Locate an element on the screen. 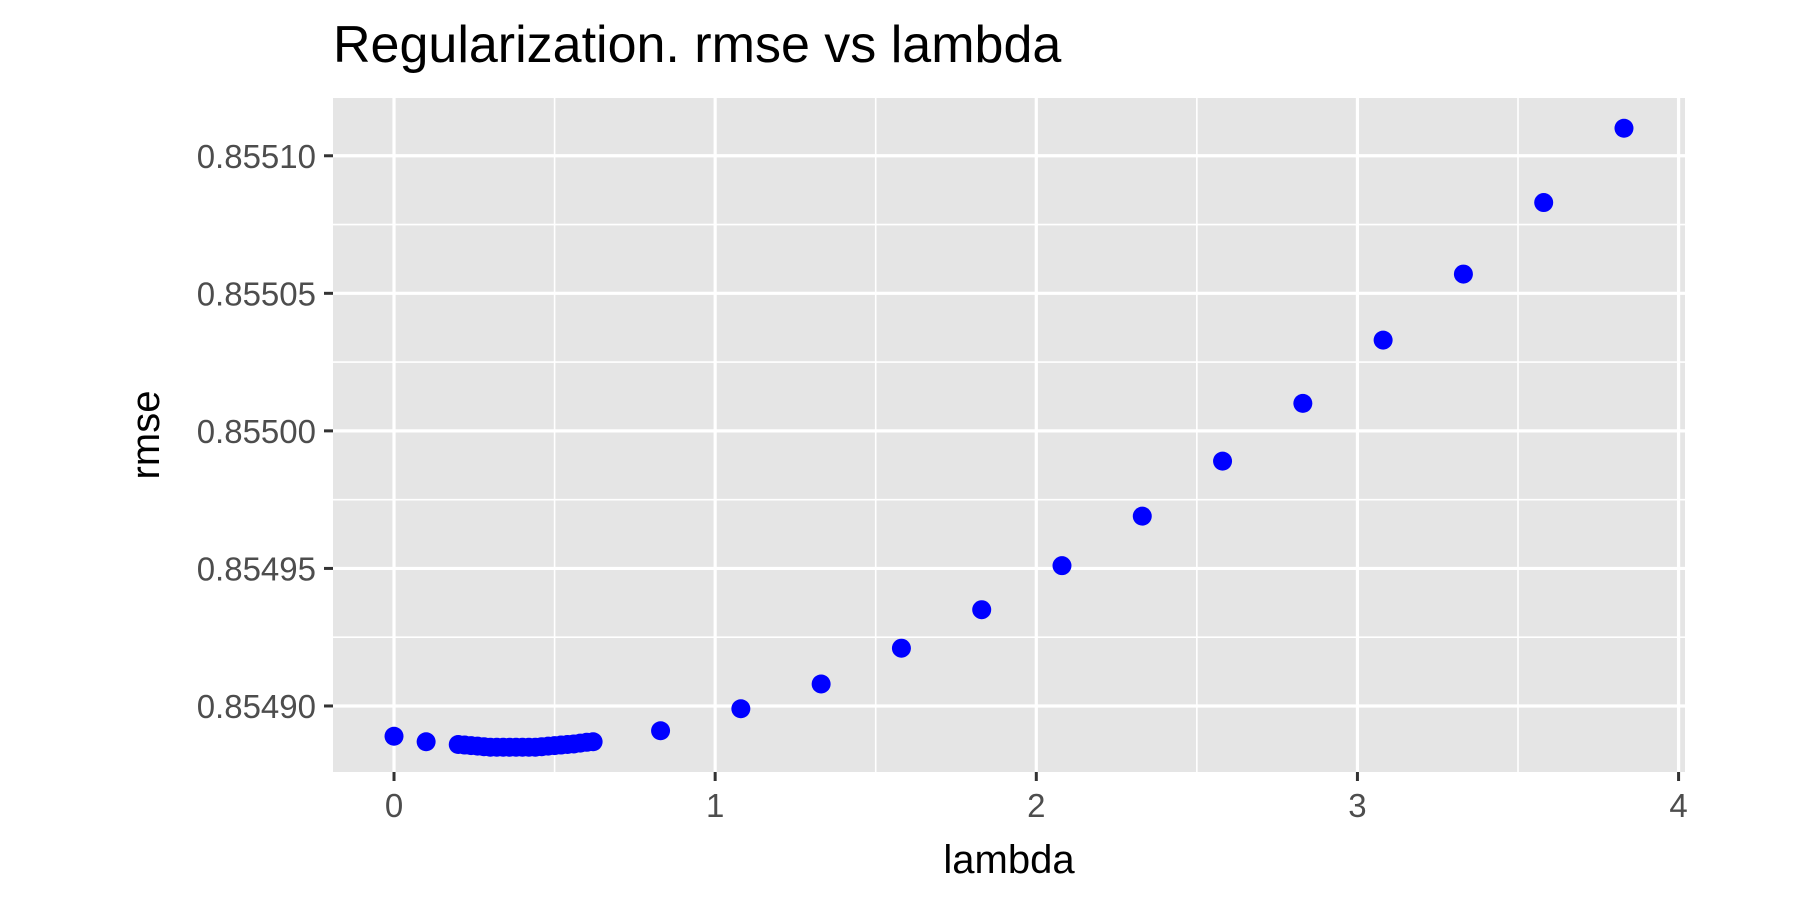 This screenshot has width=1800, height=900. x-tick-label: 0 is located at coordinates (394, 805).